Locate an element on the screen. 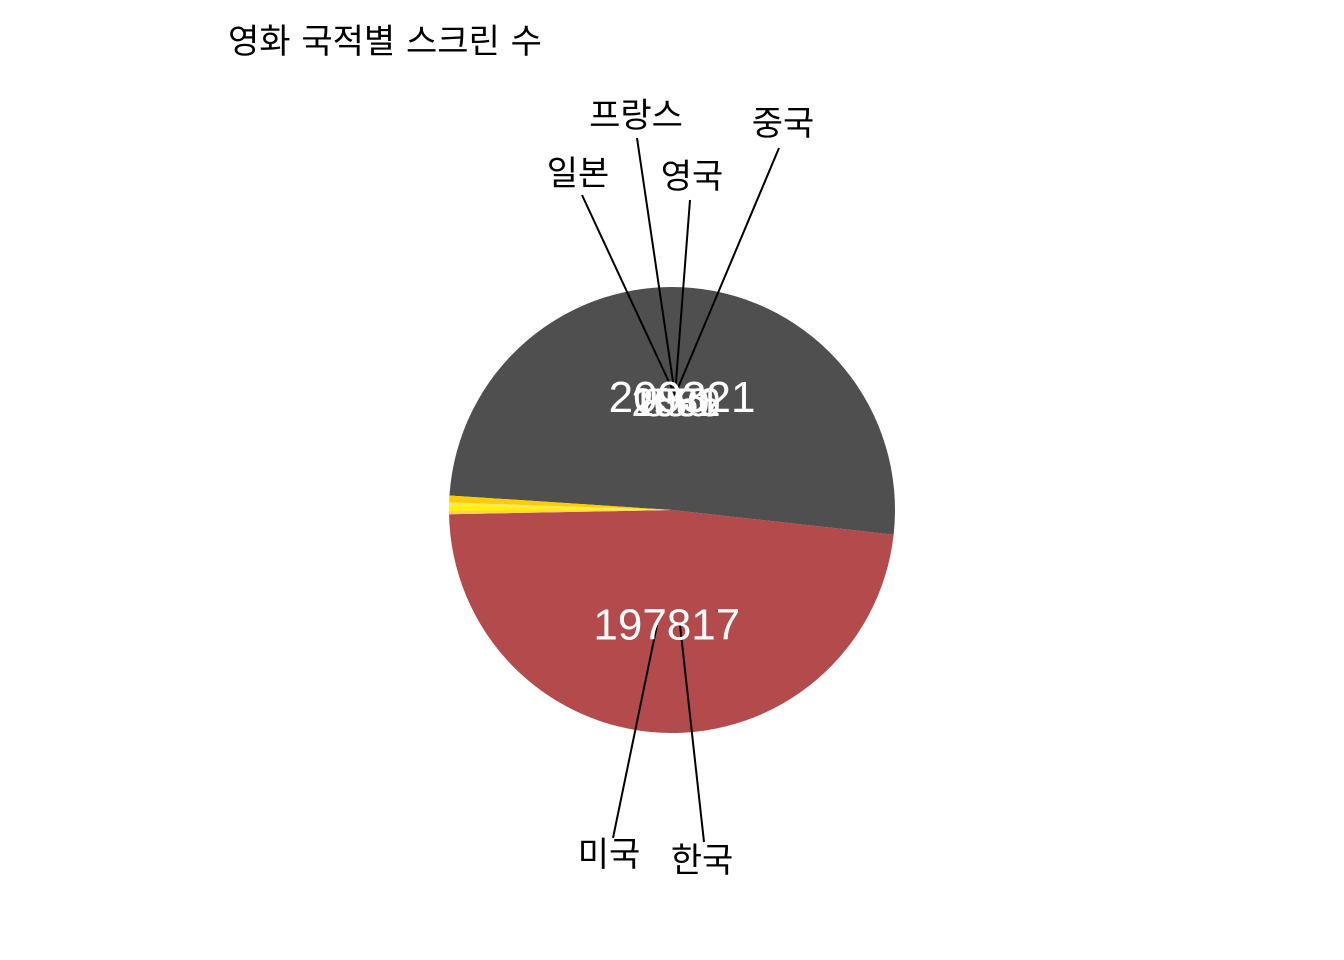 The height and width of the screenshot is (960, 1344). slice-label-2: 미국 is located at coordinates (609, 855).